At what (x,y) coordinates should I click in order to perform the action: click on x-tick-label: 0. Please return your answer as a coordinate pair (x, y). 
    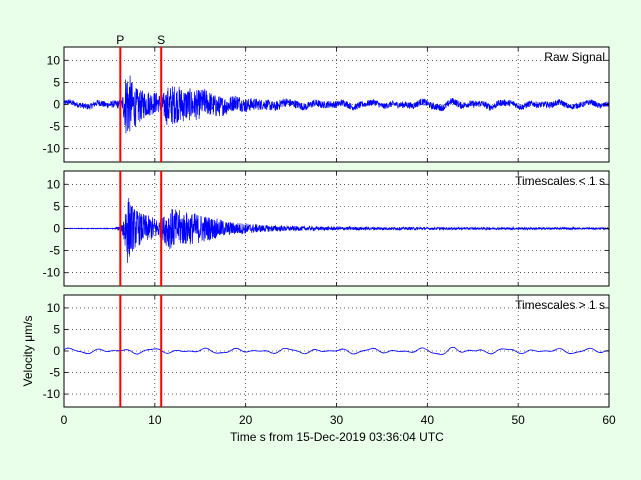
    Looking at the image, I should click on (64, 420).